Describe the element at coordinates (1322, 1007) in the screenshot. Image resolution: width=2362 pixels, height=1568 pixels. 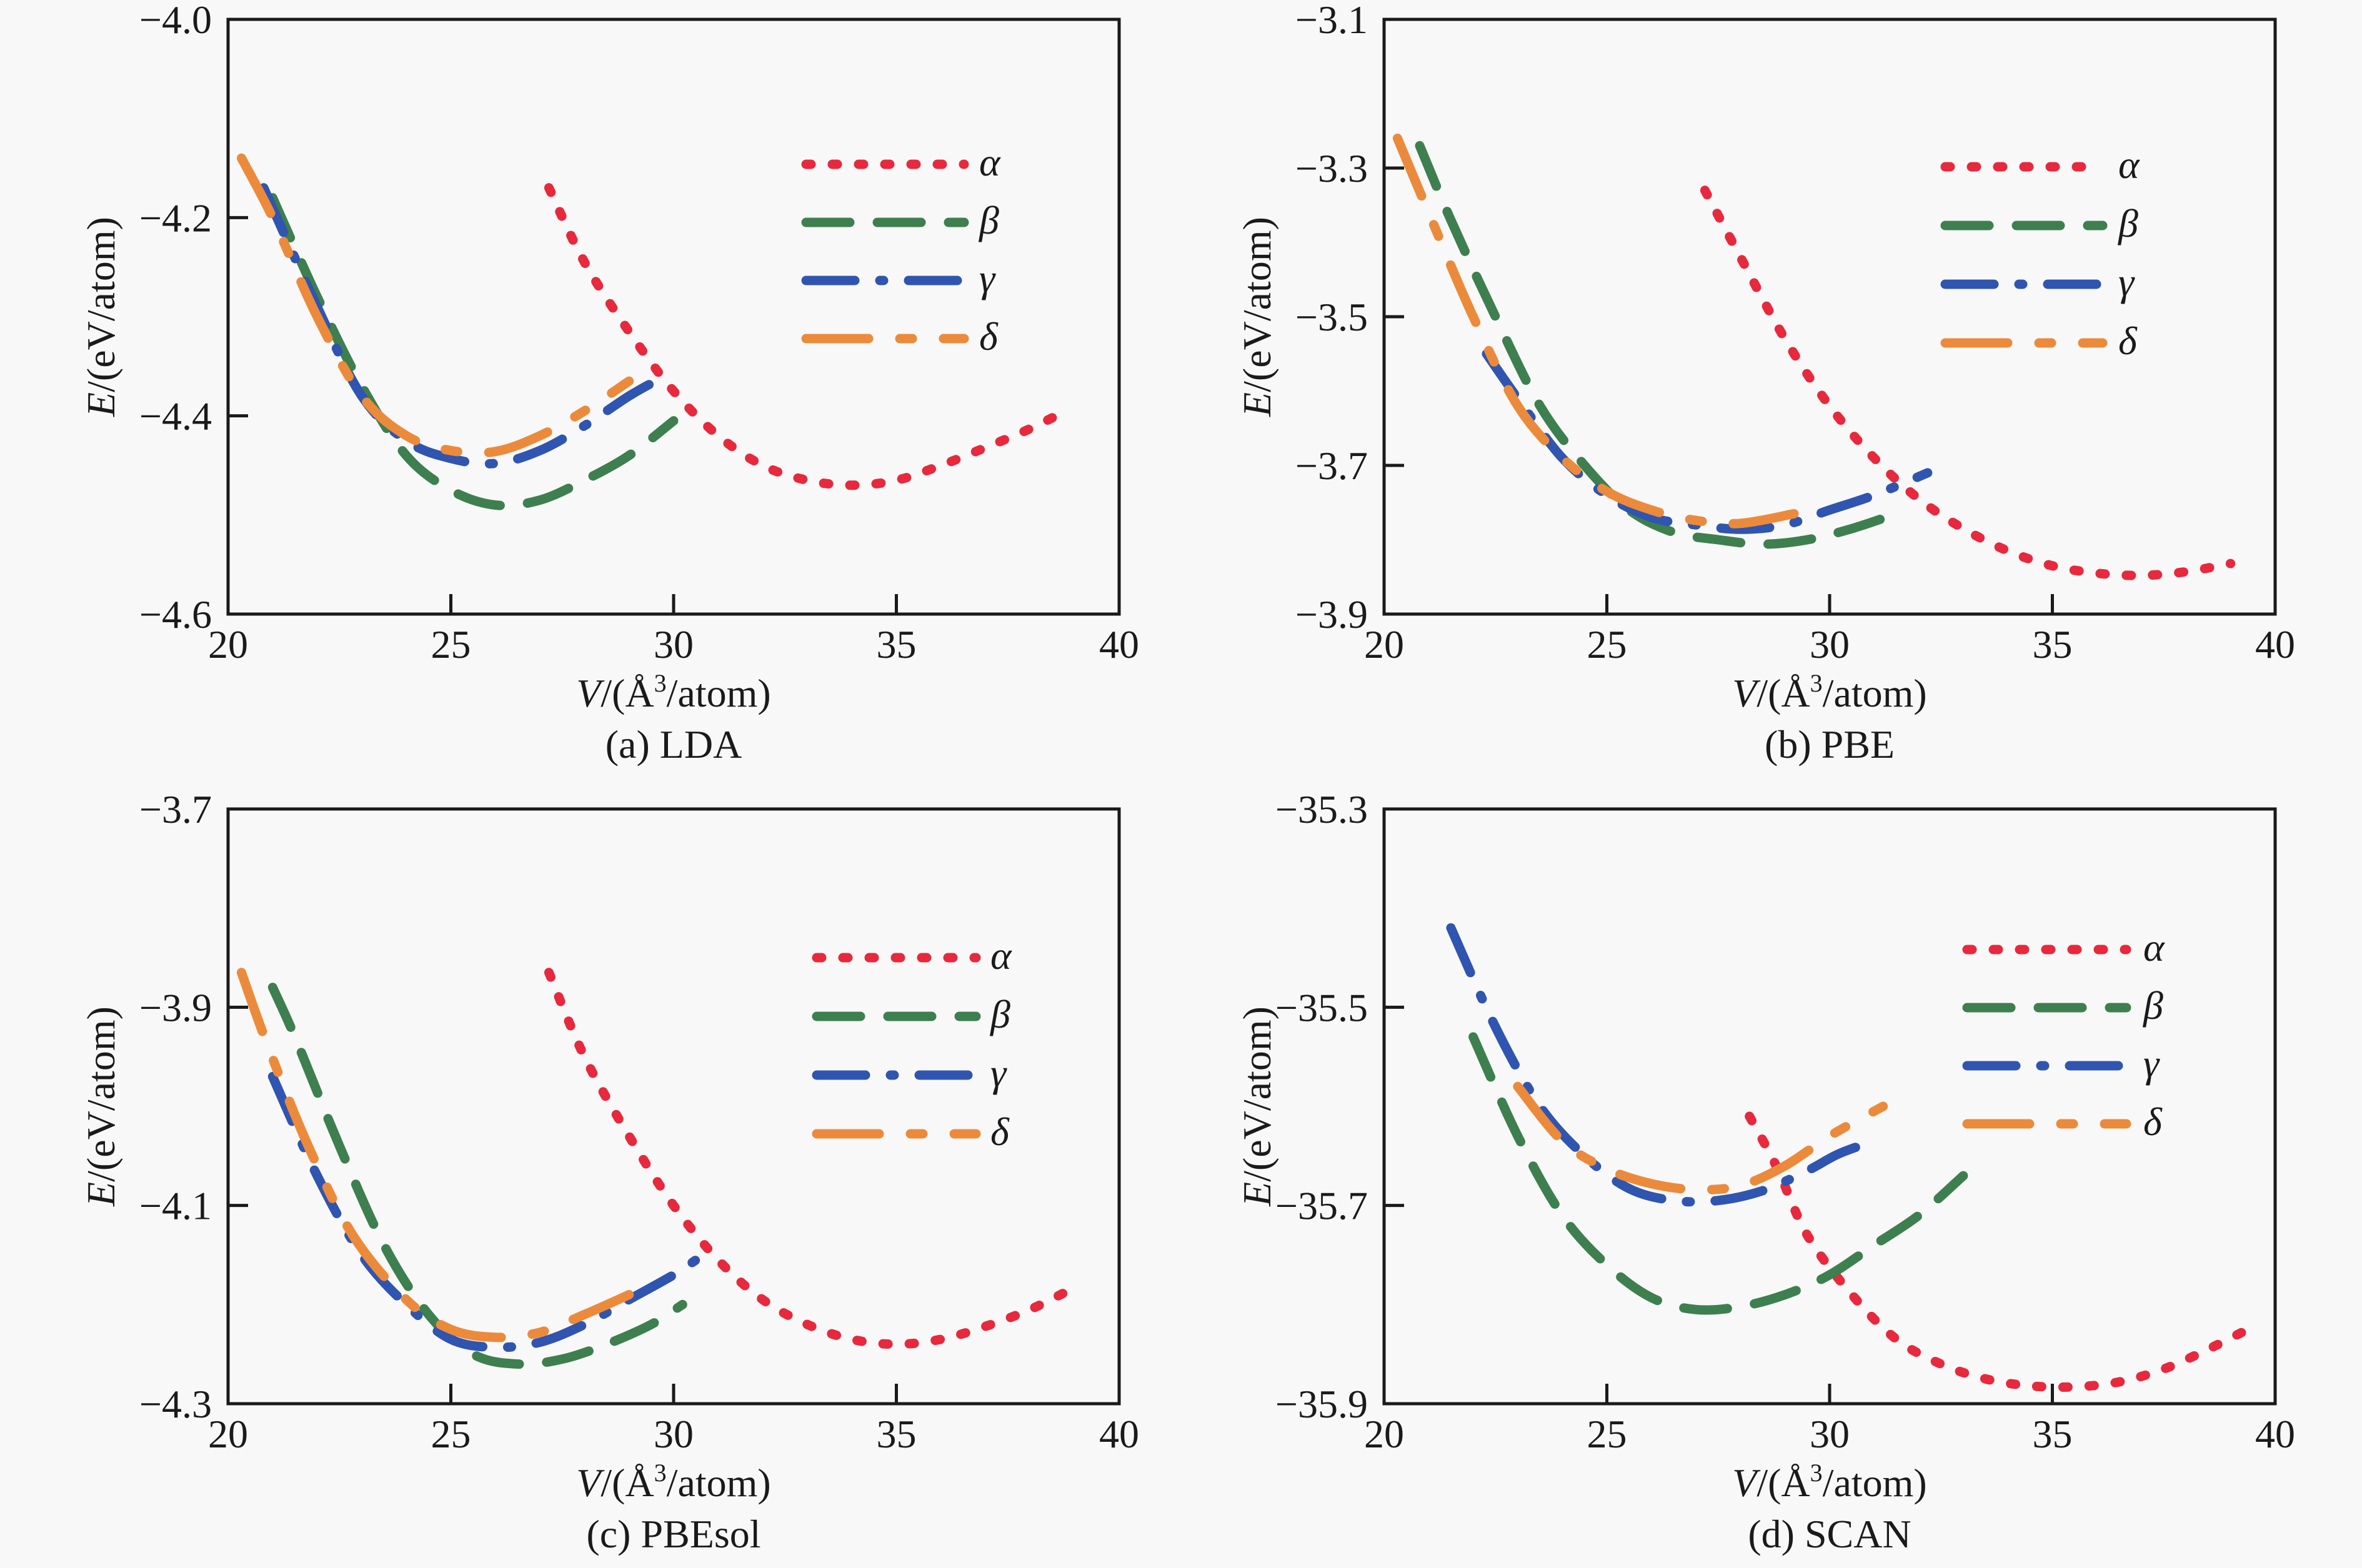
I see `y-tick-label: −35.5` at that location.